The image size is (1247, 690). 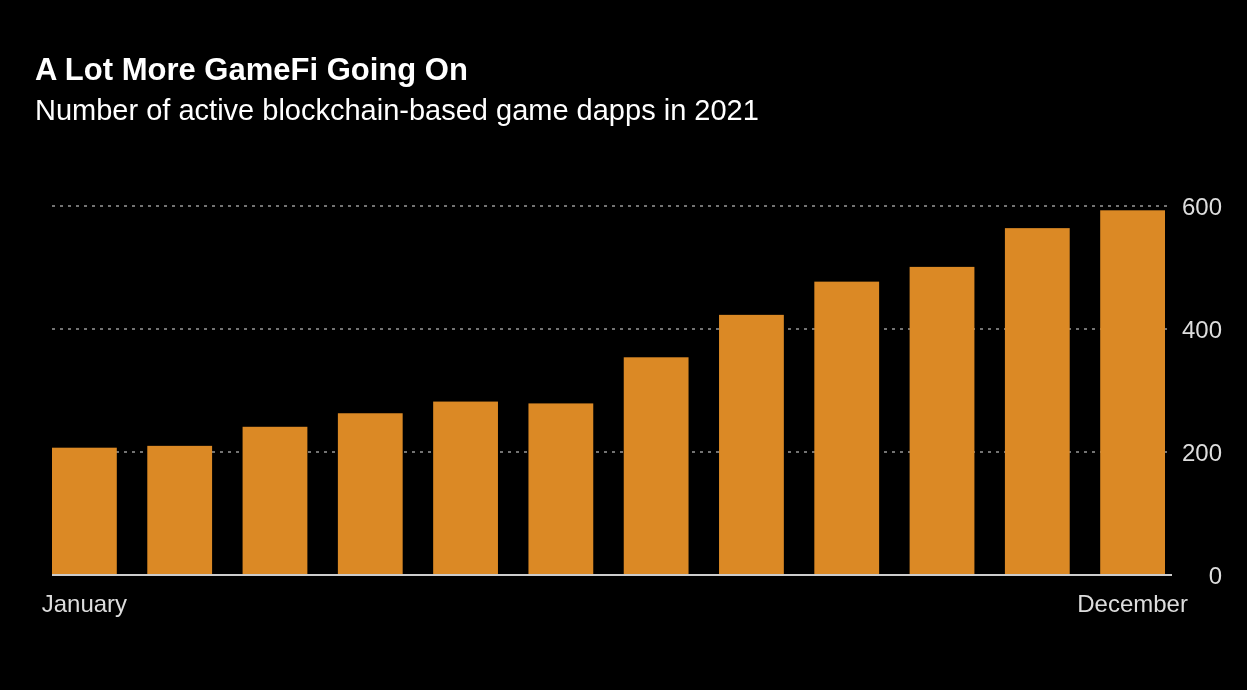 I want to click on y-tick-label: 0, so click(x=1215, y=575).